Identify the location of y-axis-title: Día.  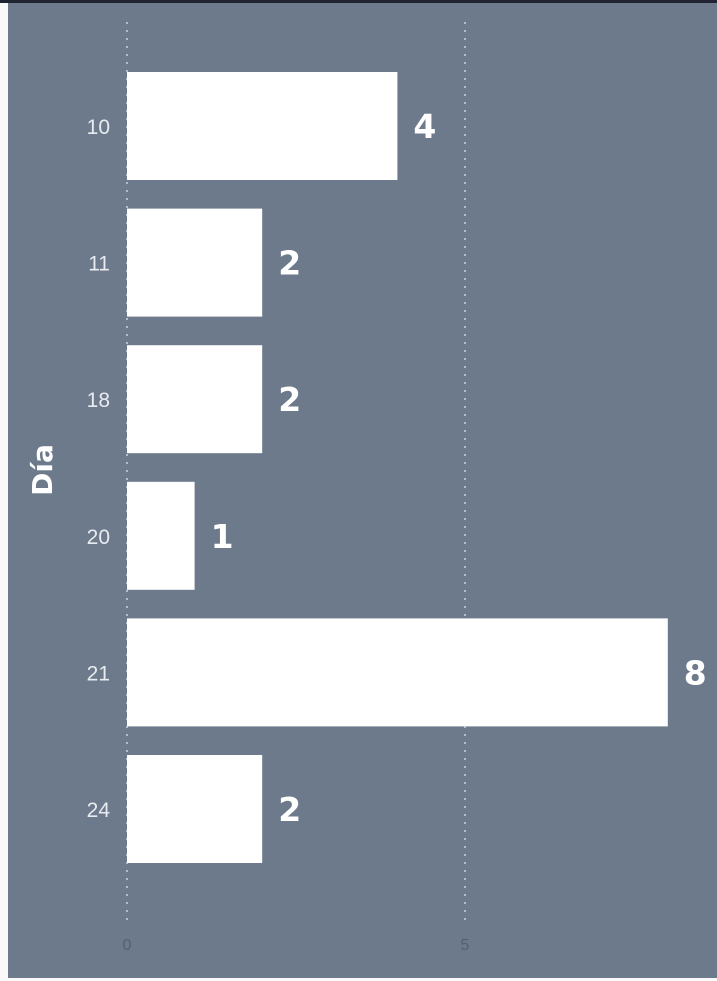
(42, 470).